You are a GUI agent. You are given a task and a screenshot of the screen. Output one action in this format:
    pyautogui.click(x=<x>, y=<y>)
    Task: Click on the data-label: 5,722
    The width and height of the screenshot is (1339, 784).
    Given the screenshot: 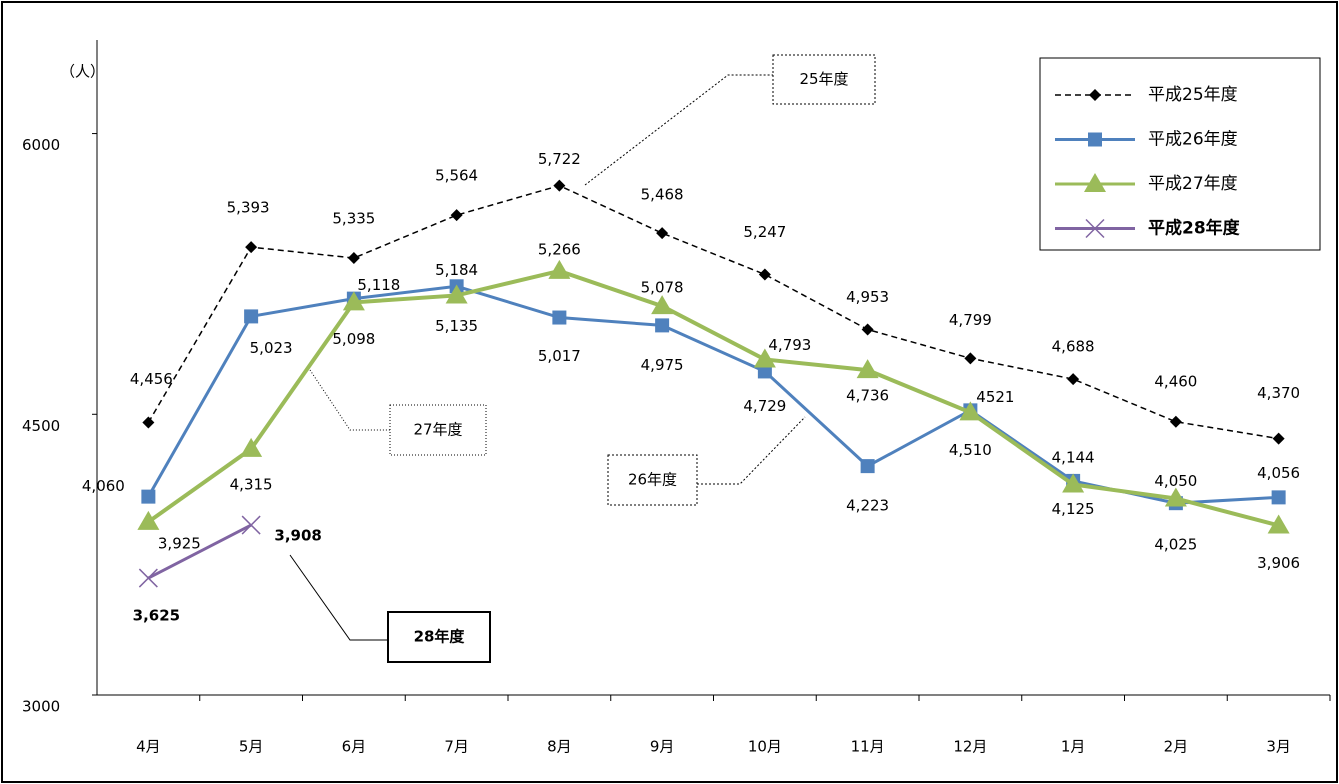 What is the action you would take?
    pyautogui.click(x=559, y=159)
    